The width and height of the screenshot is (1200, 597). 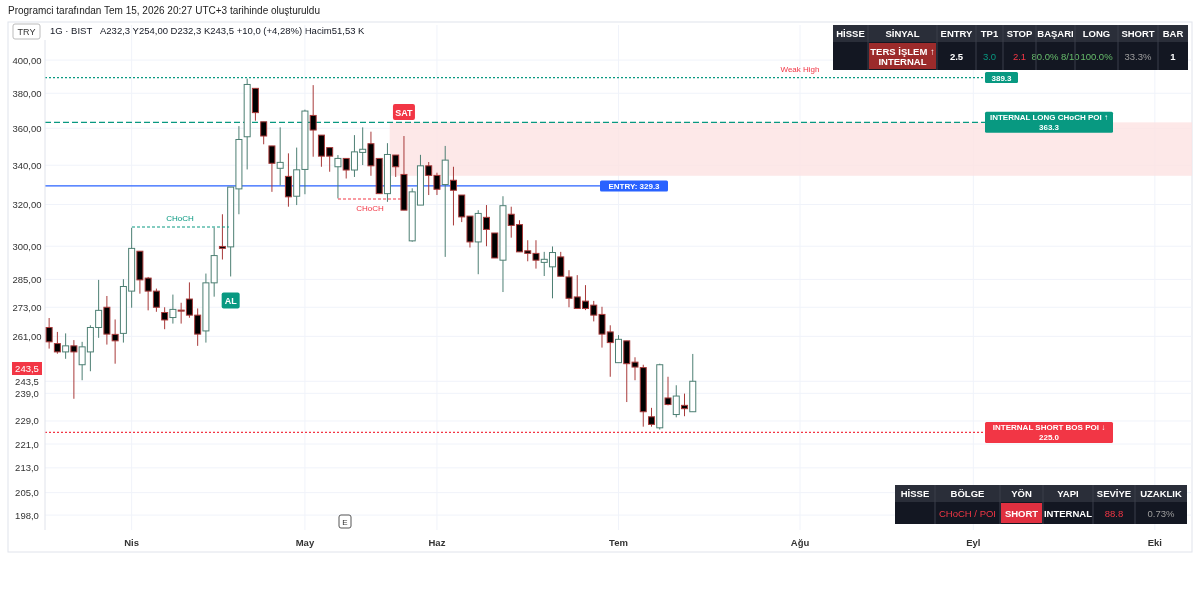 I want to click on text: TRY, so click(x=26, y=32).